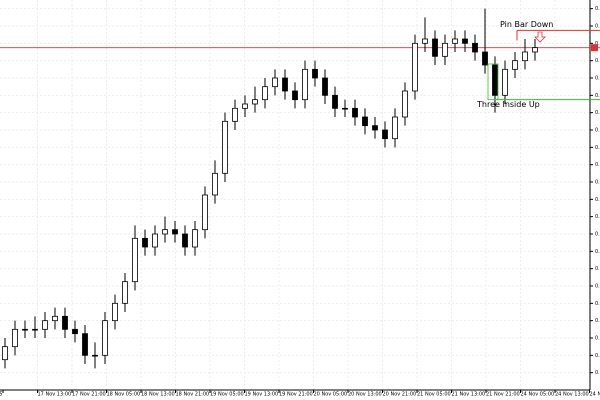 The image size is (600, 400). What do you see at coordinates (594, 48) in the screenshot?
I see `level-marker` at bounding box center [594, 48].